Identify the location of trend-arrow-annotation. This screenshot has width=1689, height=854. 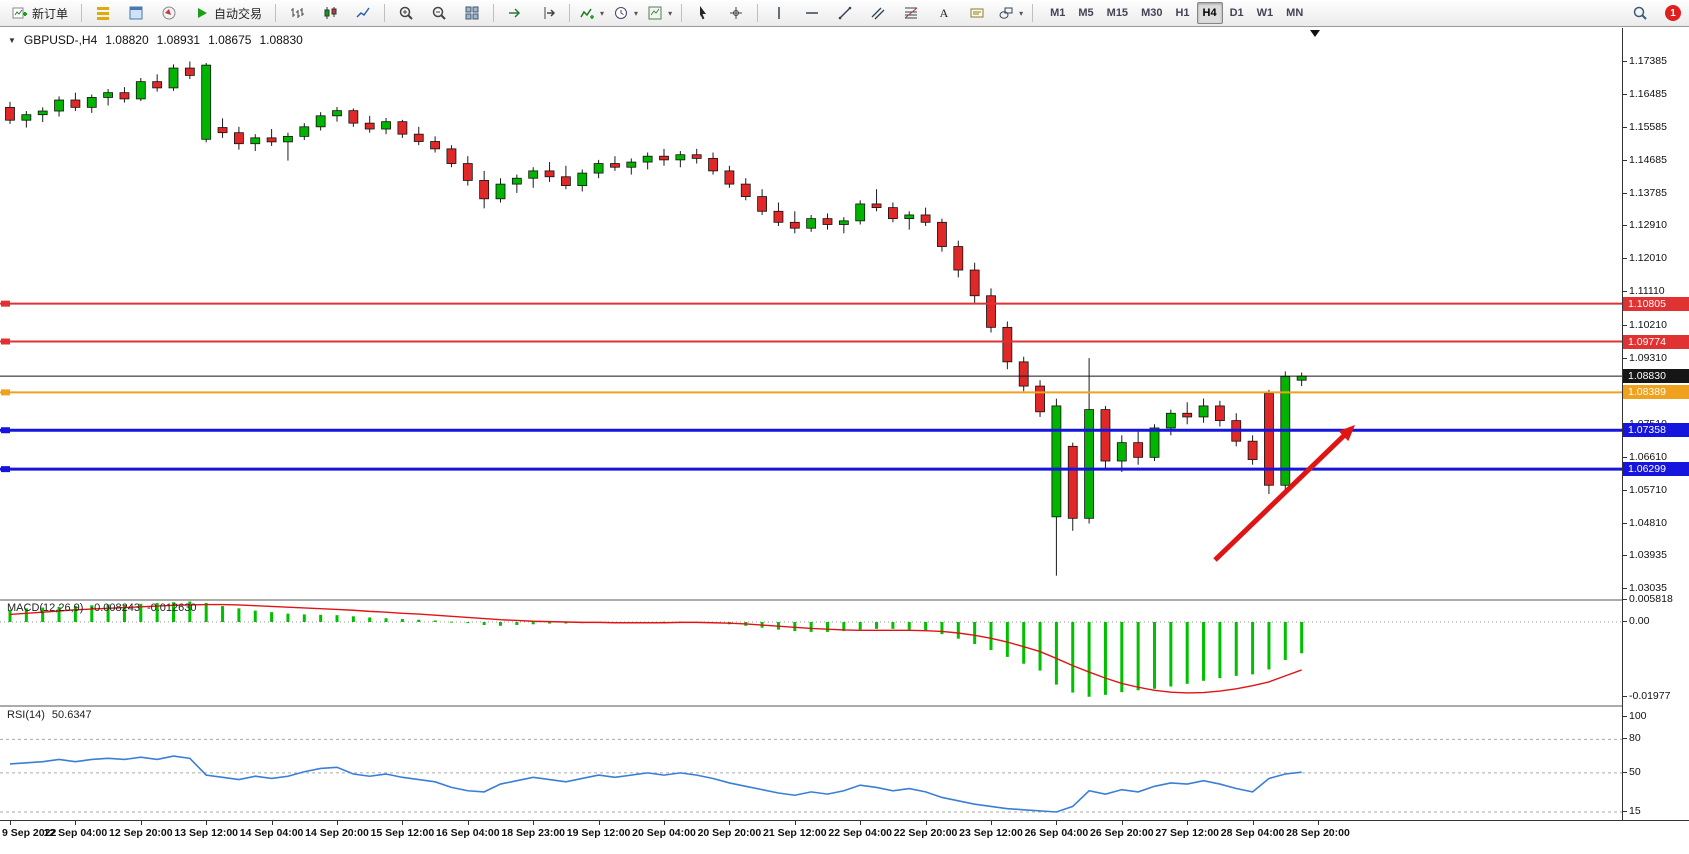
(1284, 493).